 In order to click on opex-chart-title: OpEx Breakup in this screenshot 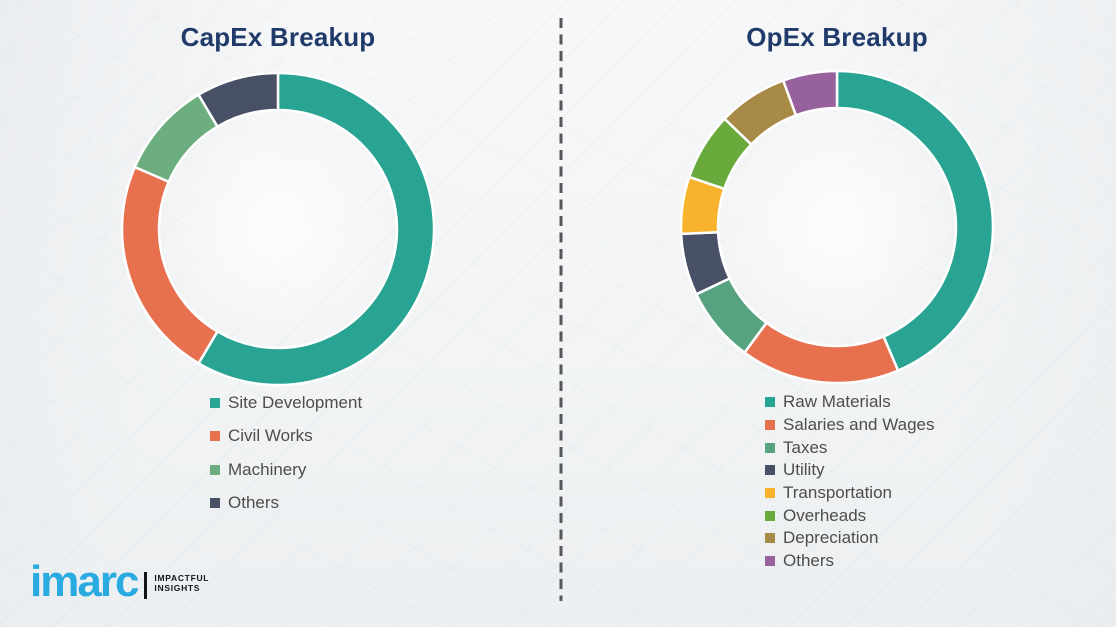, I will do `click(837, 37)`.